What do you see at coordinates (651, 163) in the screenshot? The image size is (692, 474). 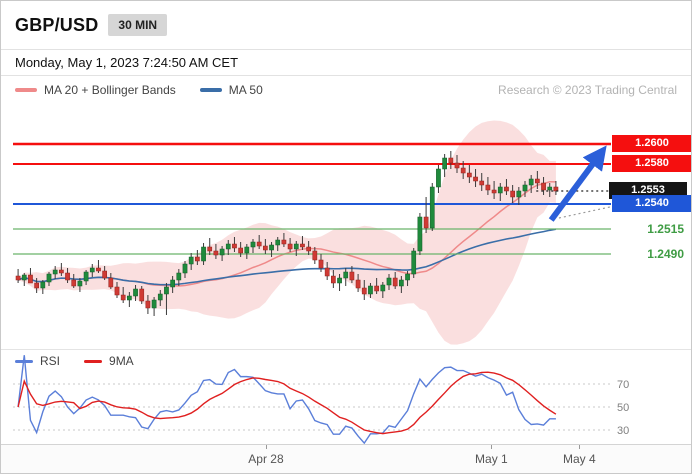 I see `price-level-label-1.2580: 1.2580` at bounding box center [651, 163].